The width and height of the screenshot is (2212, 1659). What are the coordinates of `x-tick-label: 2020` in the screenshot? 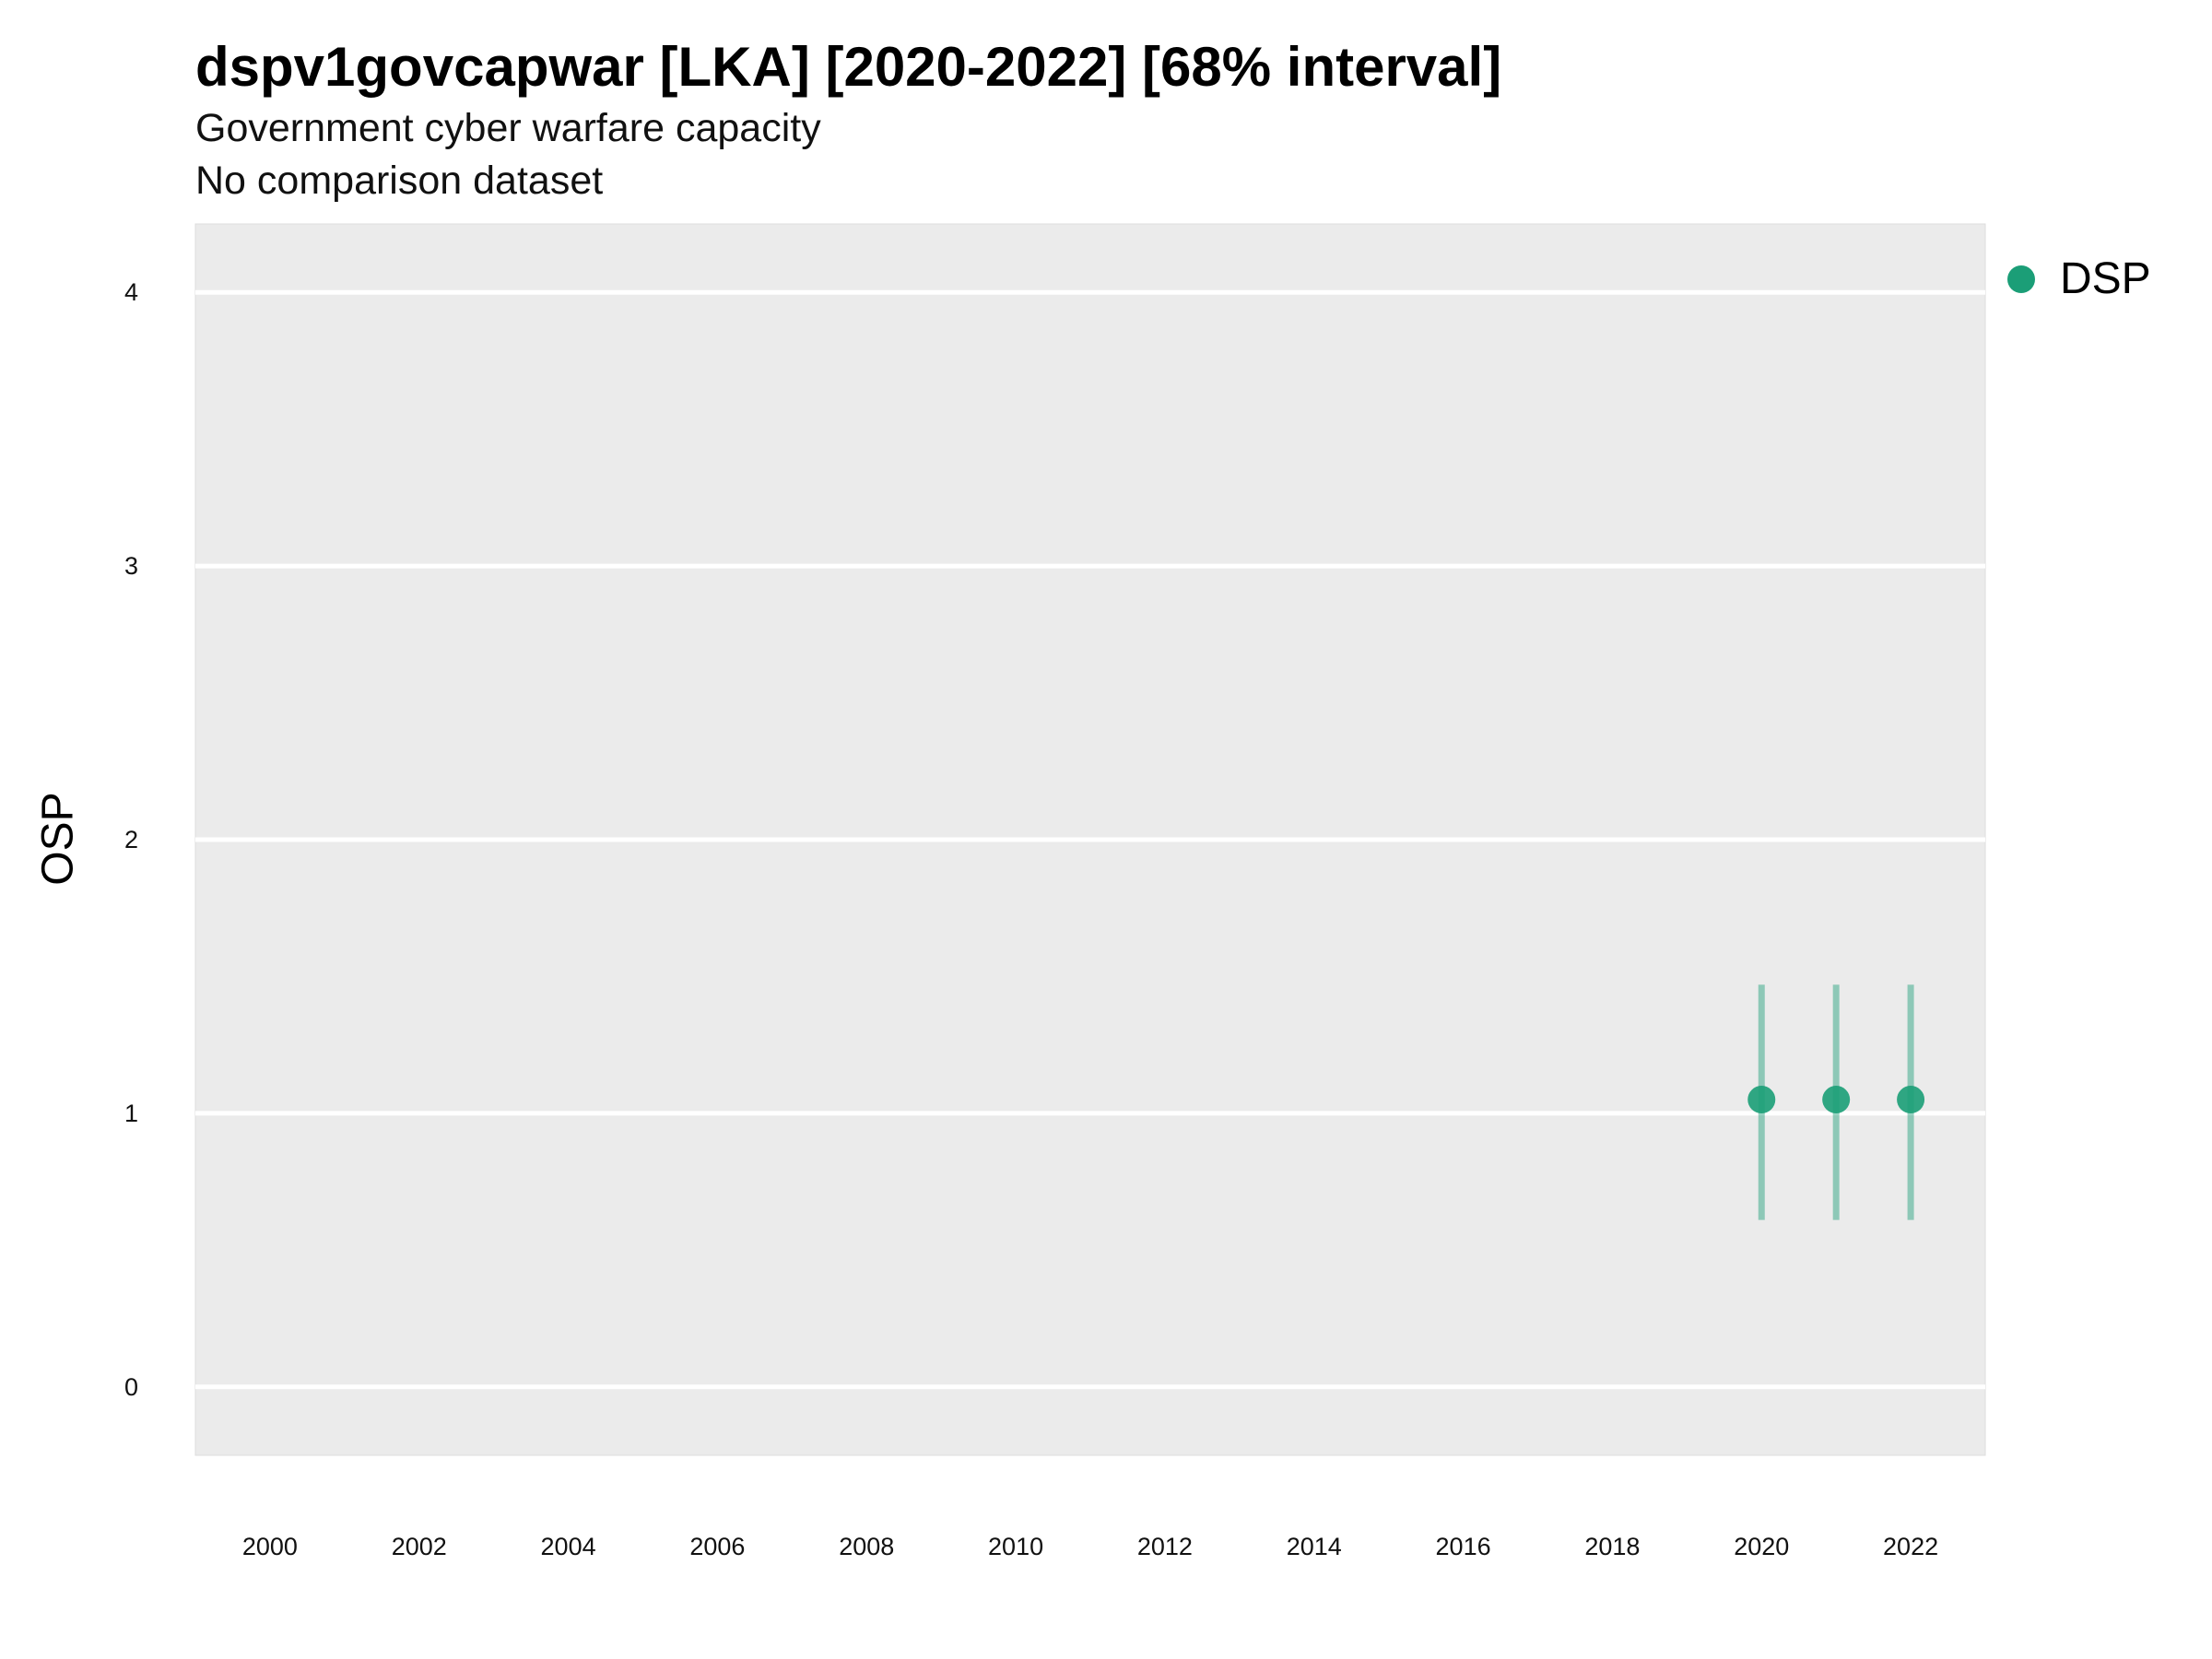 It's located at (1761, 1546).